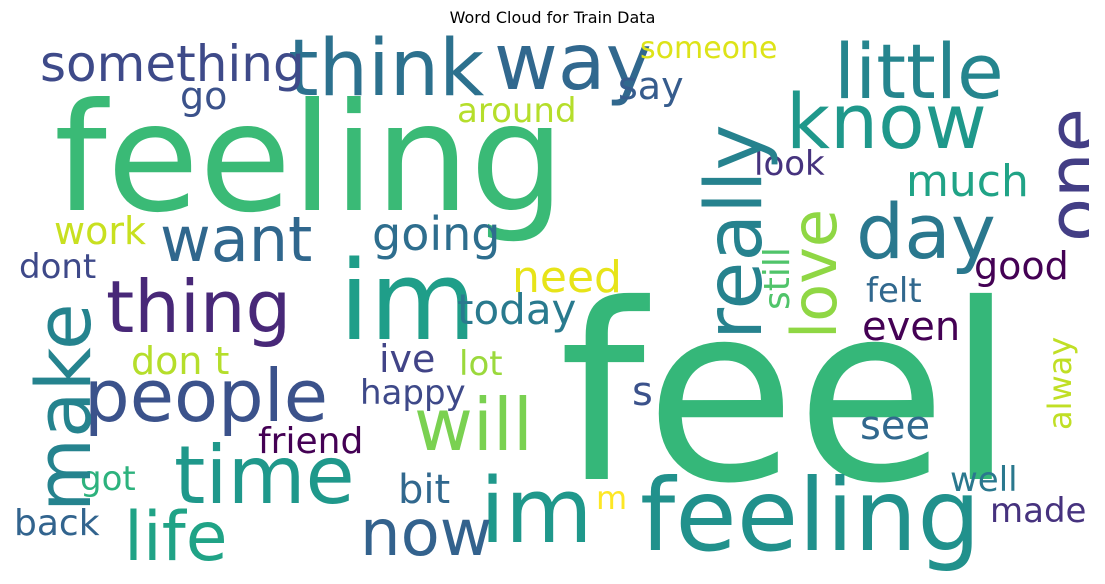  I want to click on word-vertical: make, so click(63, 407).